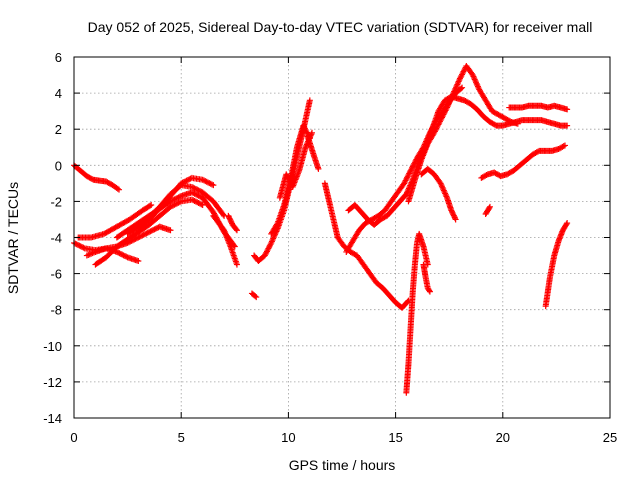 This screenshot has width=640, height=480. What do you see at coordinates (56, 310) in the screenshot?
I see `y-tick-label: -8` at bounding box center [56, 310].